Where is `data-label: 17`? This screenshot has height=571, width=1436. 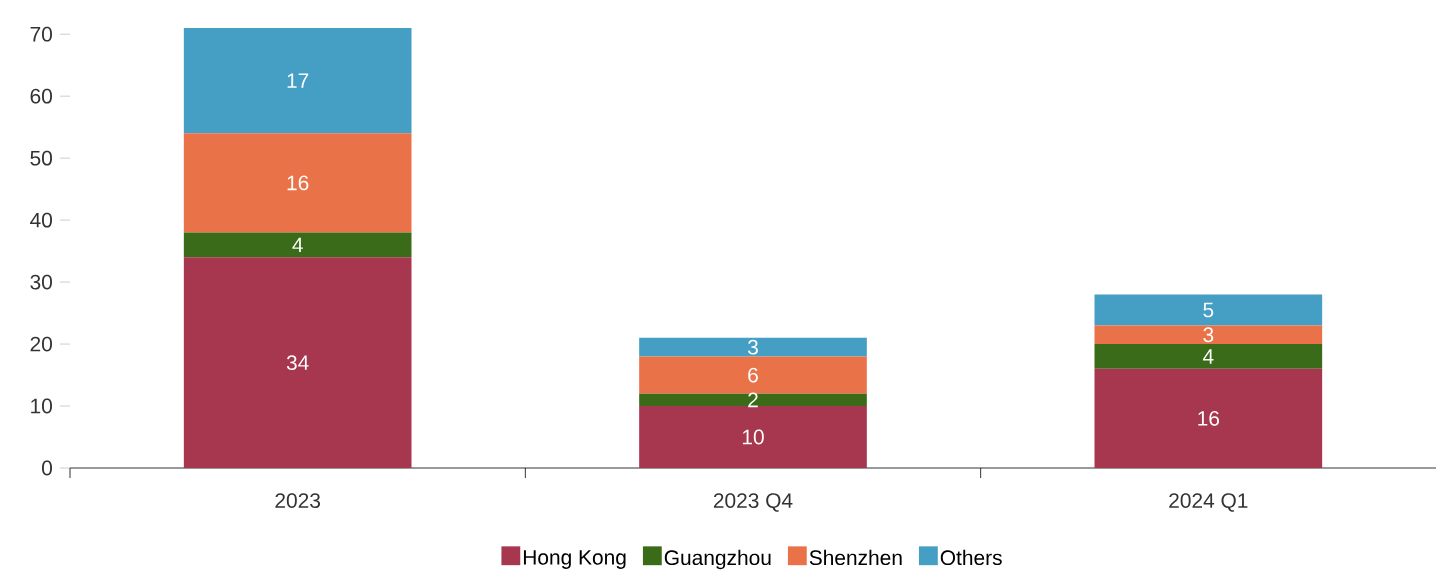 data-label: 17 is located at coordinates (298, 80).